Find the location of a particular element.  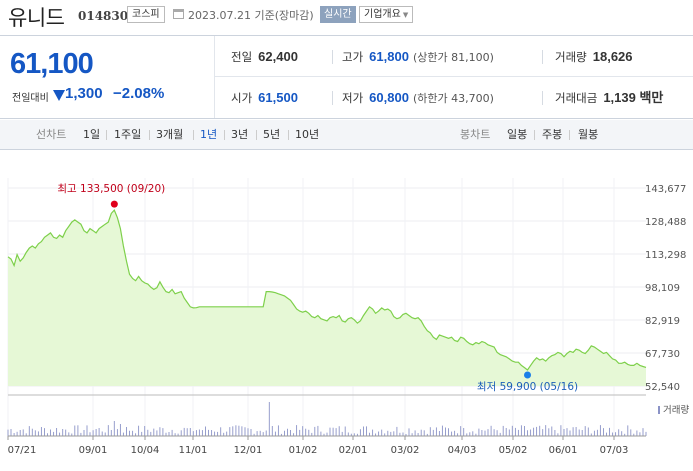

x-tick-label: 06/01 is located at coordinates (563, 450).